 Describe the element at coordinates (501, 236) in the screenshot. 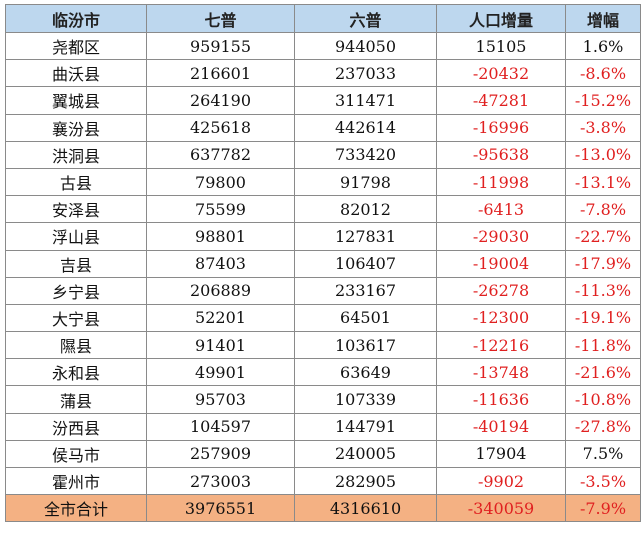

I see `population-change-value: -29030` at that location.